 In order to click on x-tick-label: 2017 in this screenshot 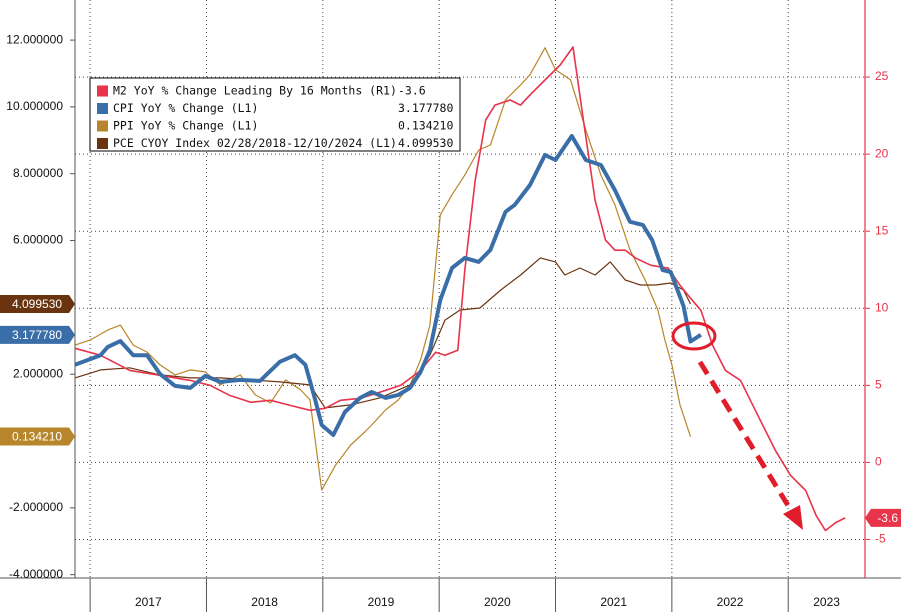, I will do `click(148, 602)`.